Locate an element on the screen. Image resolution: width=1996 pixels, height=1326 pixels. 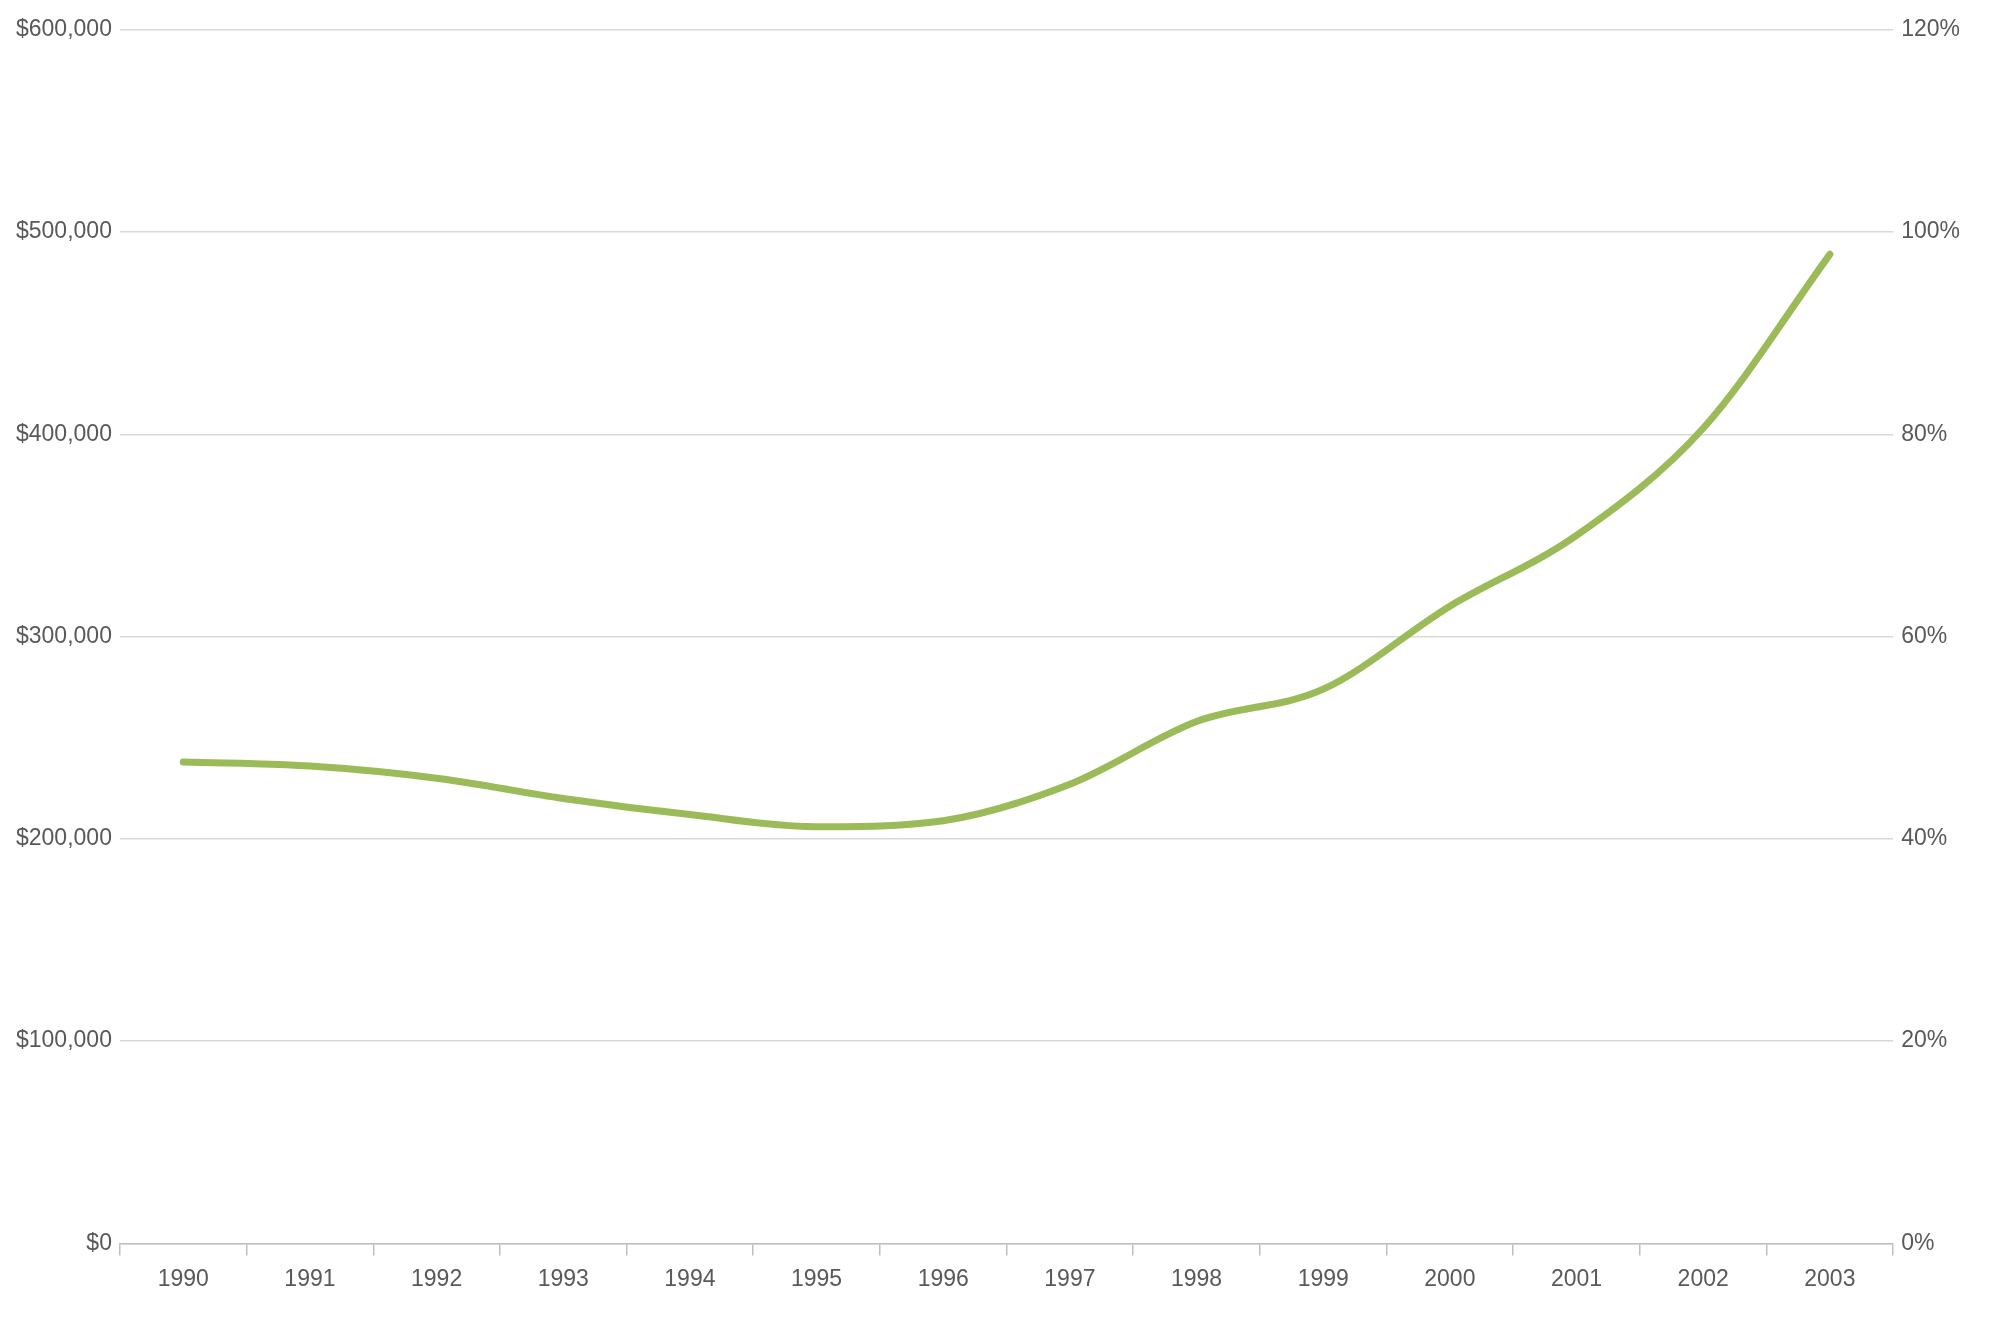
x-tick-label: 1994 is located at coordinates (690, 1277).